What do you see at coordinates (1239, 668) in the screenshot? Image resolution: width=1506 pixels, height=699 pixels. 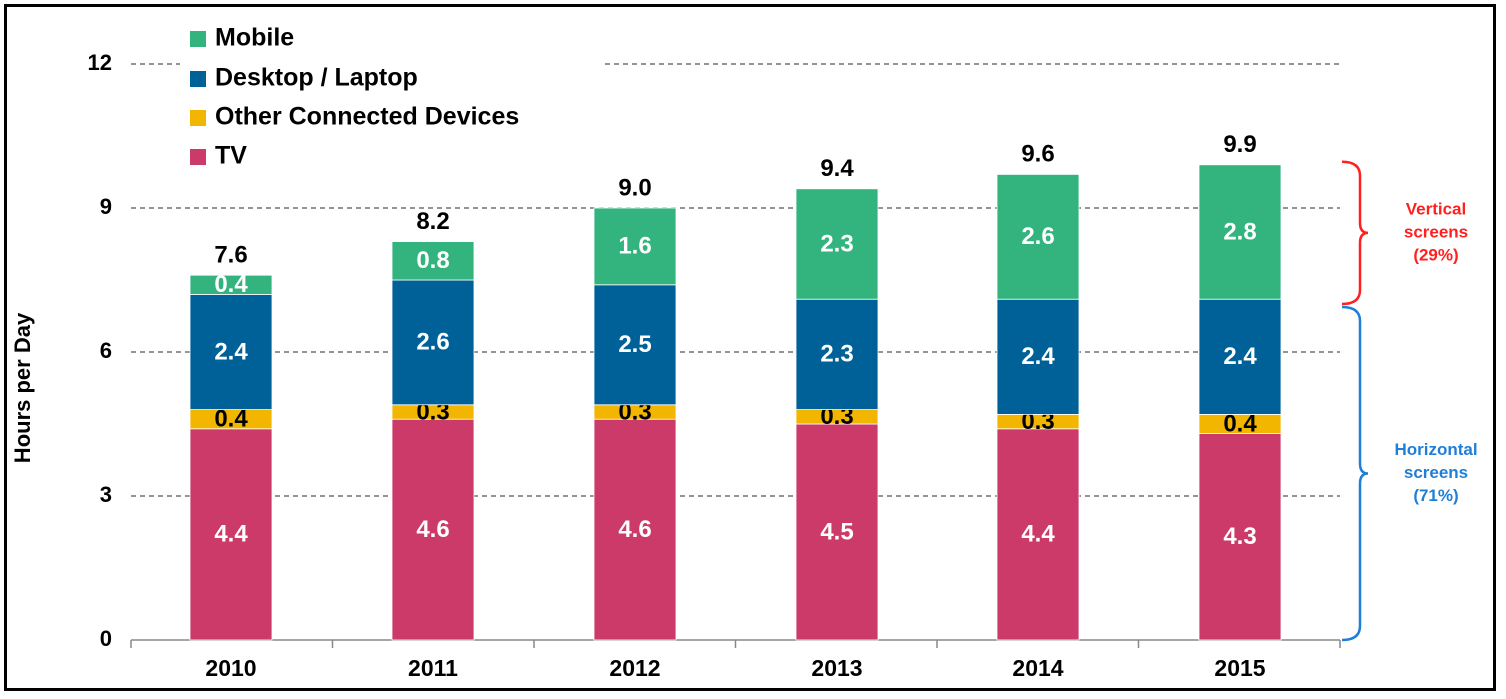 I see `x-tick-label: 2015` at bounding box center [1239, 668].